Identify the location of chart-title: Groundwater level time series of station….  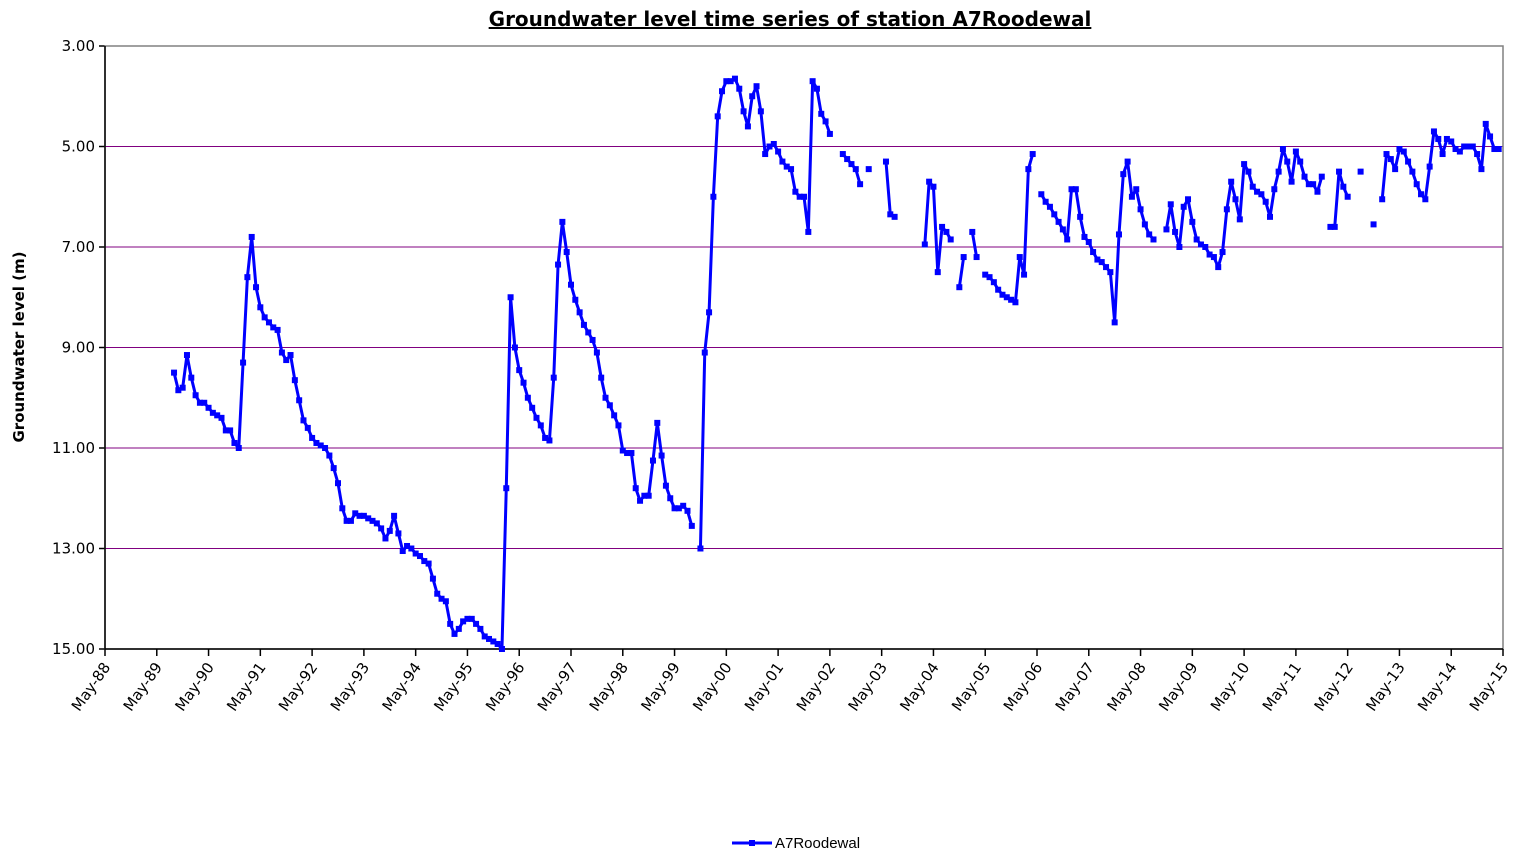
(790, 19).